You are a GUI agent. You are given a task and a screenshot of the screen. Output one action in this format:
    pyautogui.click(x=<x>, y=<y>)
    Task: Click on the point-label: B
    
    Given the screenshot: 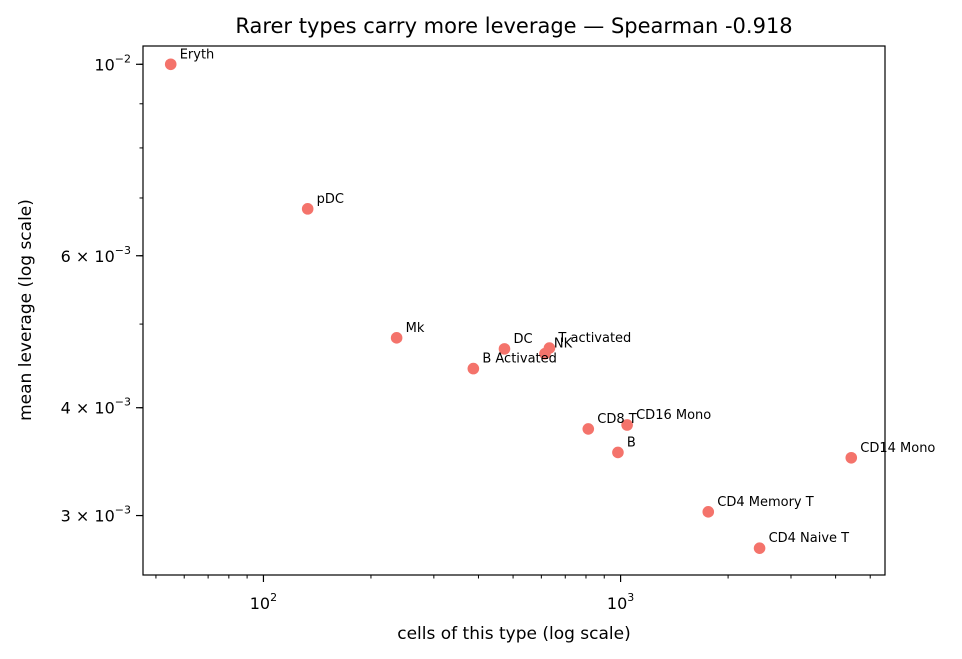 What is the action you would take?
    pyautogui.click(x=631, y=442)
    